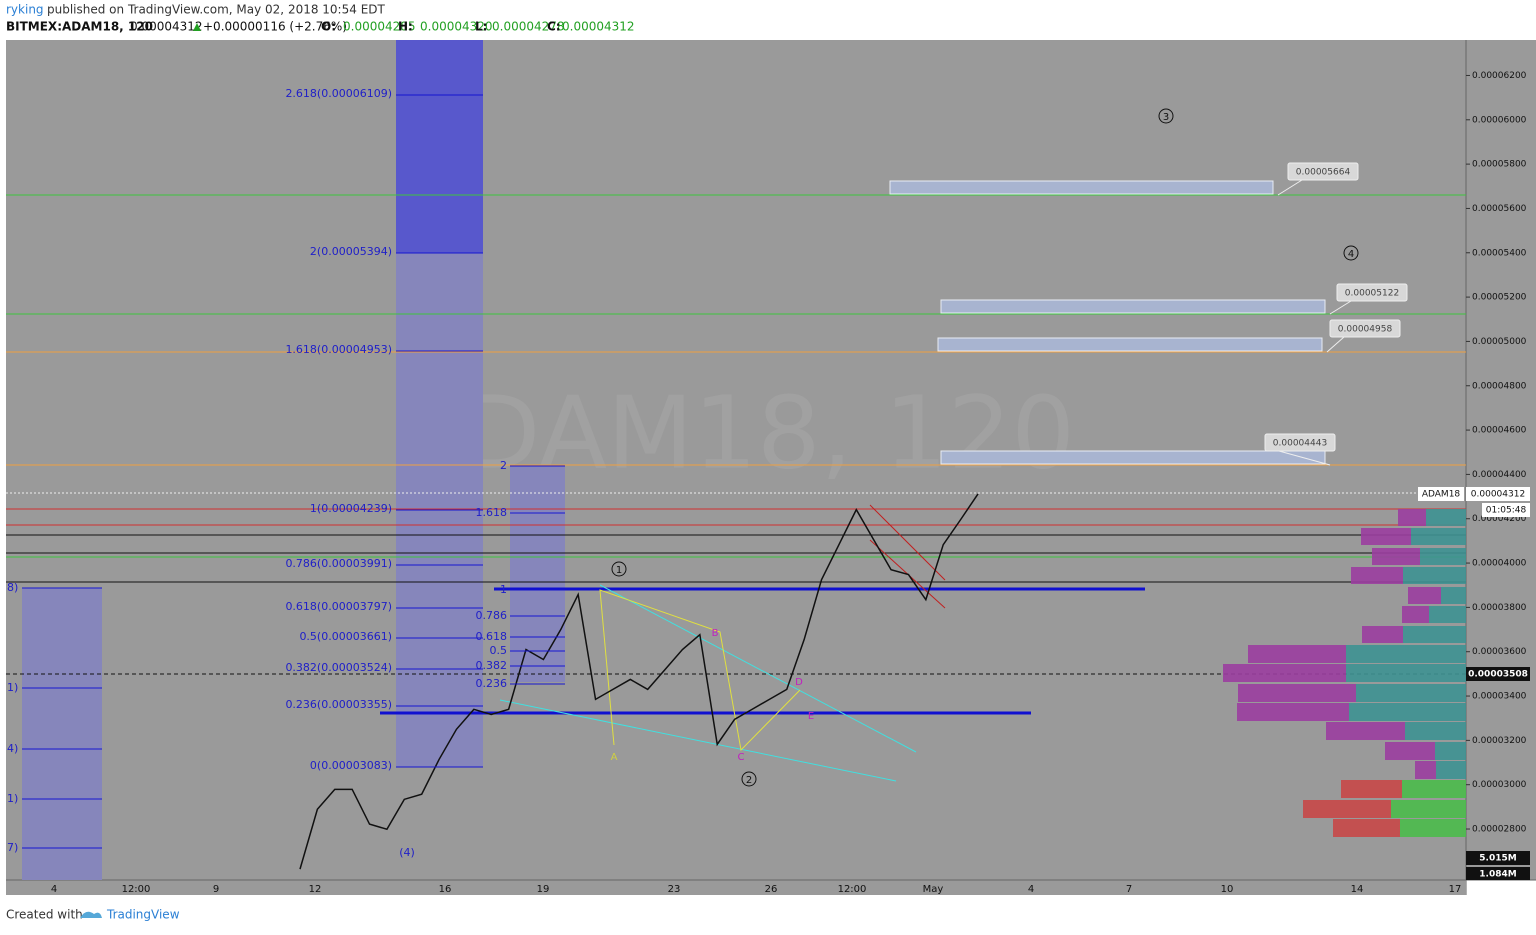 The image size is (1536, 935). What do you see at coordinates (674, 889) in the screenshot?
I see `x-tick-label: 23` at bounding box center [674, 889].